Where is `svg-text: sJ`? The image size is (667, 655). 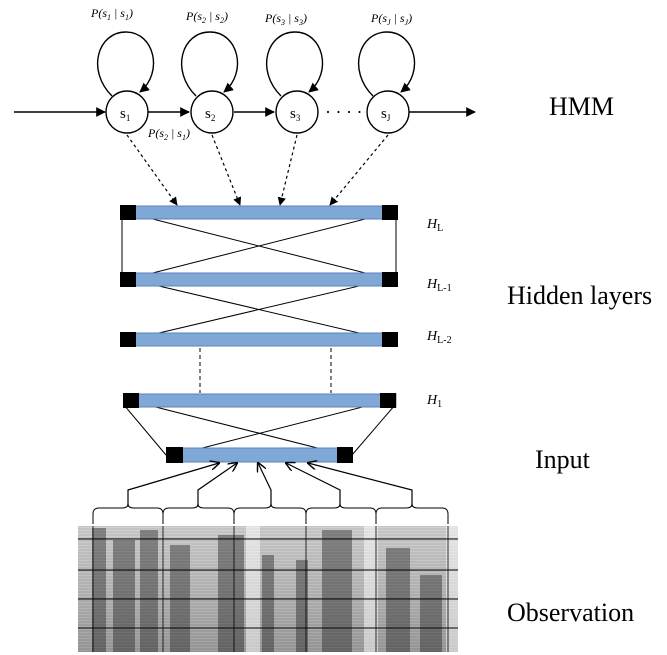 svg-text: sJ is located at coordinates (386, 114).